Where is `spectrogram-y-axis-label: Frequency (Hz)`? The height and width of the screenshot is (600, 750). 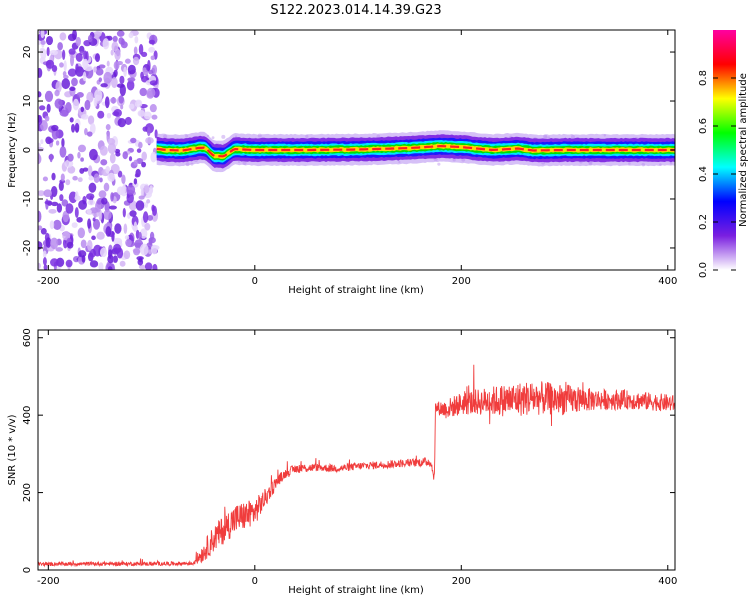
spectrogram-y-axis-label: Frequency (Hz) is located at coordinates (12, 150).